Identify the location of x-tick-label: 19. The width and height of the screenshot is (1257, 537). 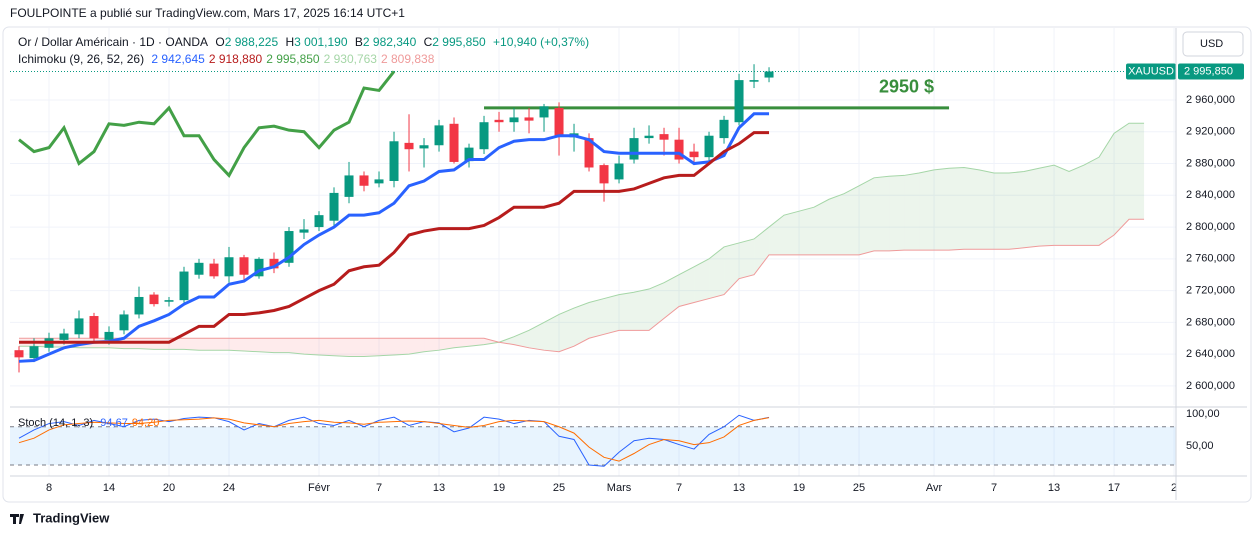
(499, 488).